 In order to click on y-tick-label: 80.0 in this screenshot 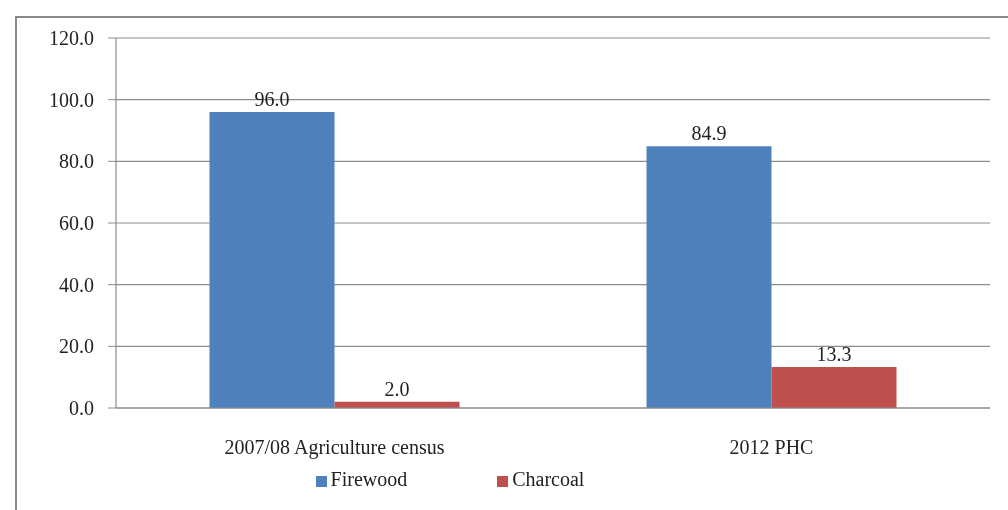, I will do `click(76, 161)`.